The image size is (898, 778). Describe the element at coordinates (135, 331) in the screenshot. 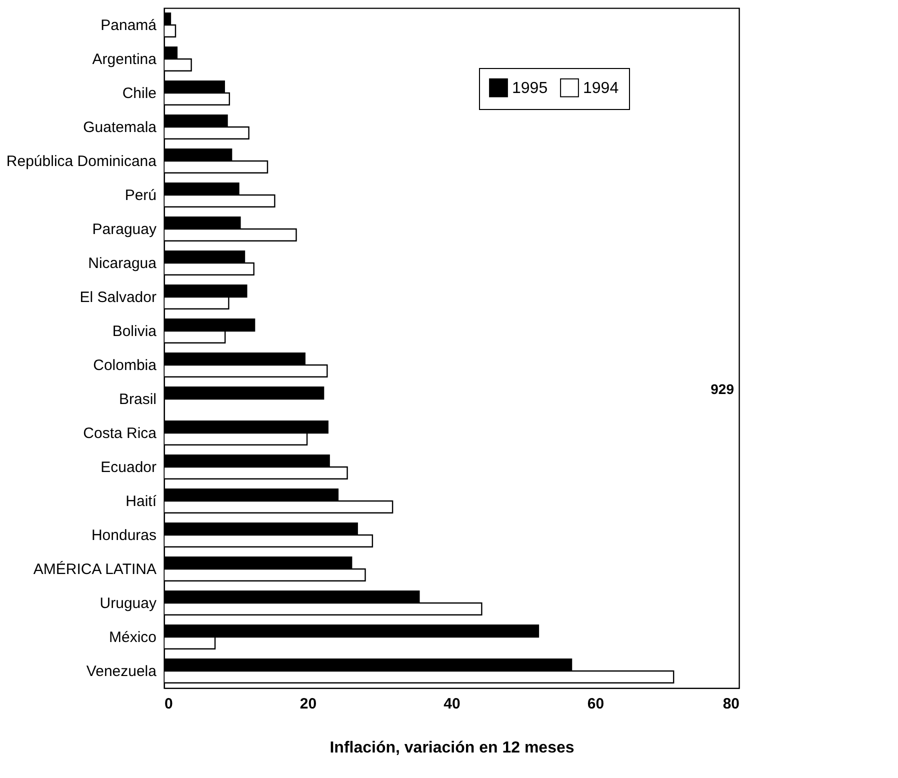

I see `y-tick-label: Bolivia` at that location.